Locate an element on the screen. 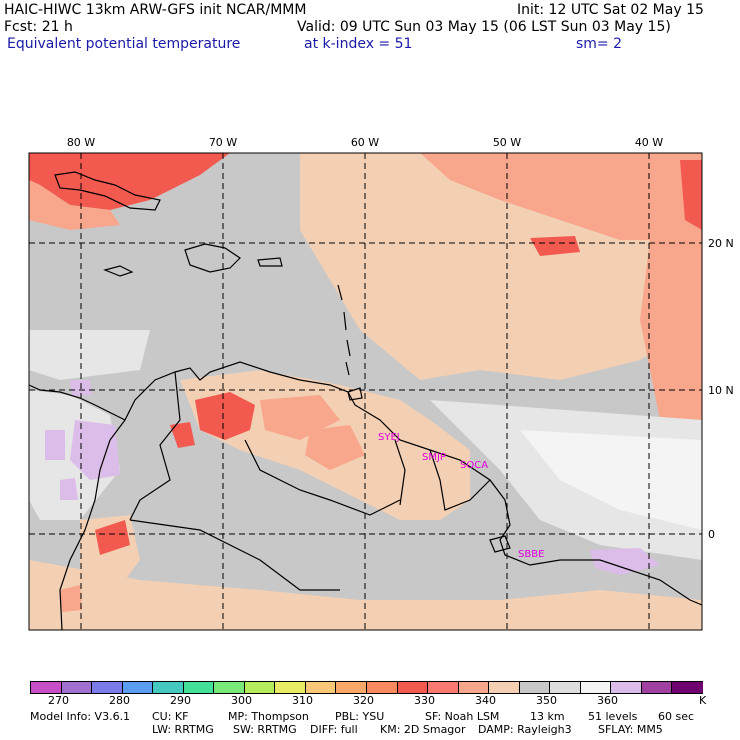 Image resolution: width=740 pixels, height=740 pixels. level-index: at k-index = 51 is located at coordinates (358, 44).